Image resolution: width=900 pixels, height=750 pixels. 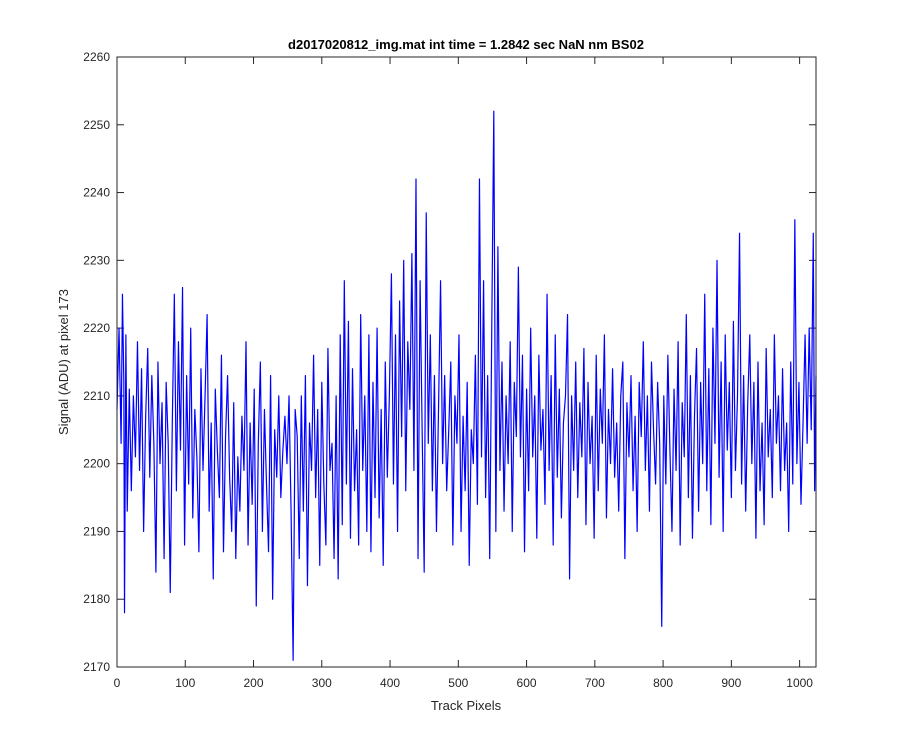 What do you see at coordinates (96, 531) in the screenshot?
I see `y-tick-label: 2190` at bounding box center [96, 531].